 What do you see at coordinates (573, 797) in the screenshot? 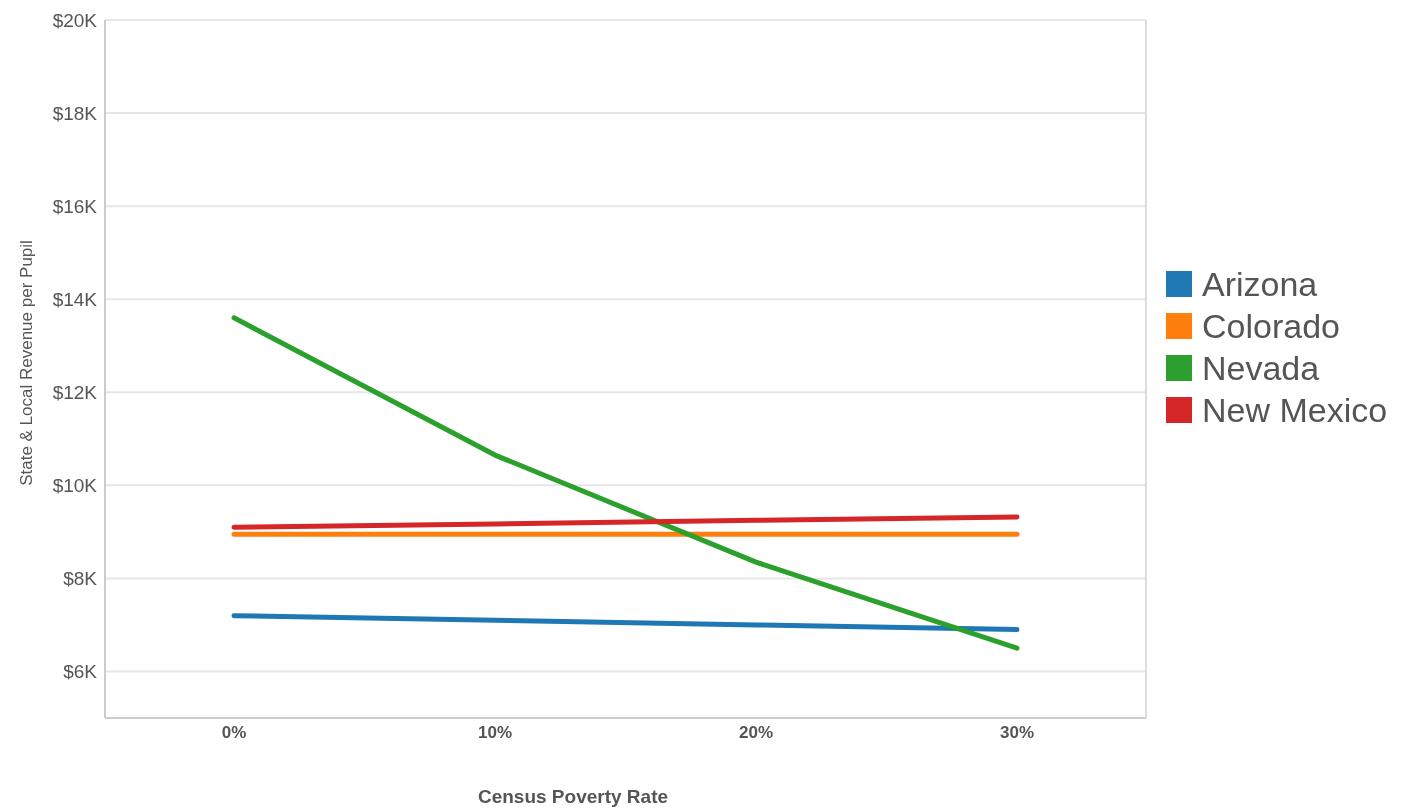
I see `x-axis-title: Census Poverty Rate` at bounding box center [573, 797].